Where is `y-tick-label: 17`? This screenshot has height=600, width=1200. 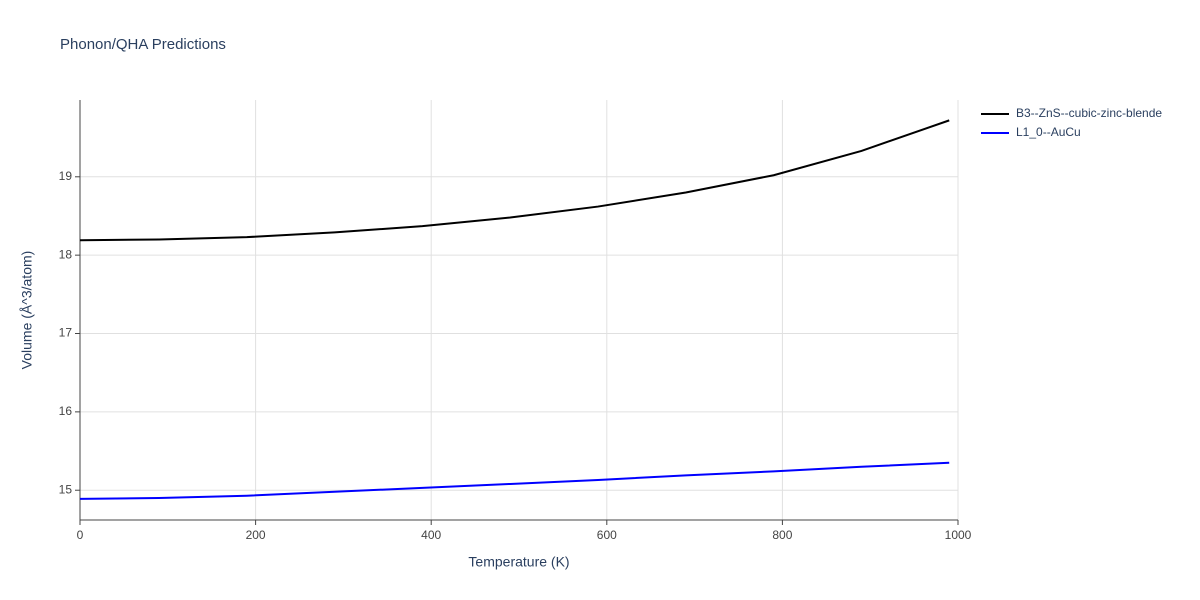 y-tick-label: 17 is located at coordinates (66, 333).